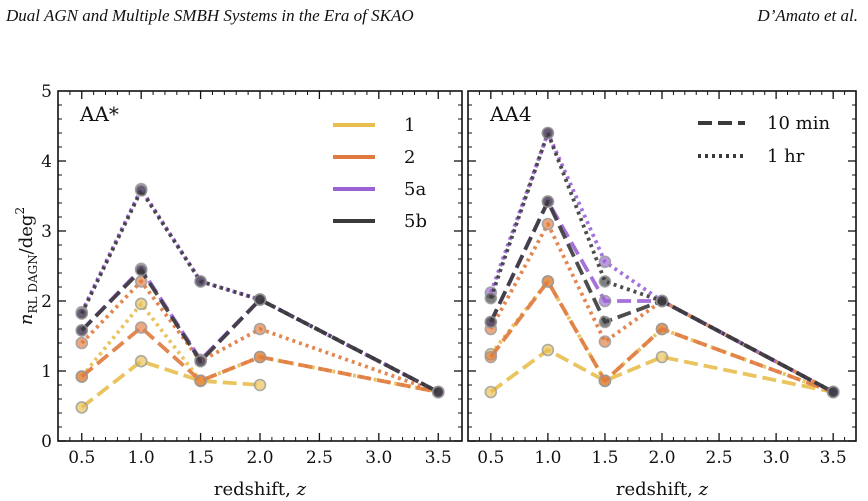  Describe the element at coordinates (46, 302) in the screenshot. I see `y-tick-label: 2` at that location.